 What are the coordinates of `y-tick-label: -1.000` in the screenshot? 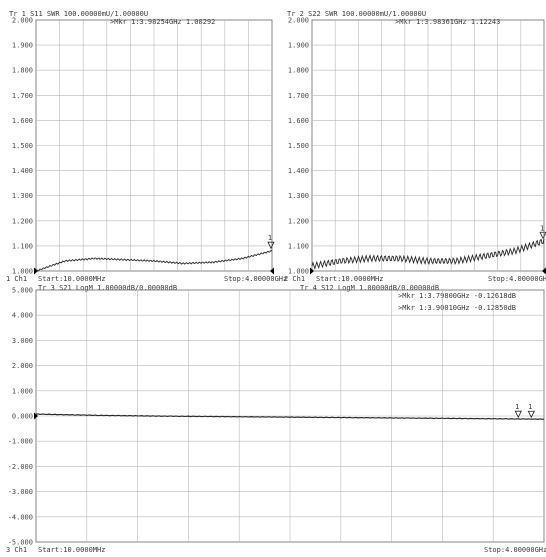 It's located at (20, 442).